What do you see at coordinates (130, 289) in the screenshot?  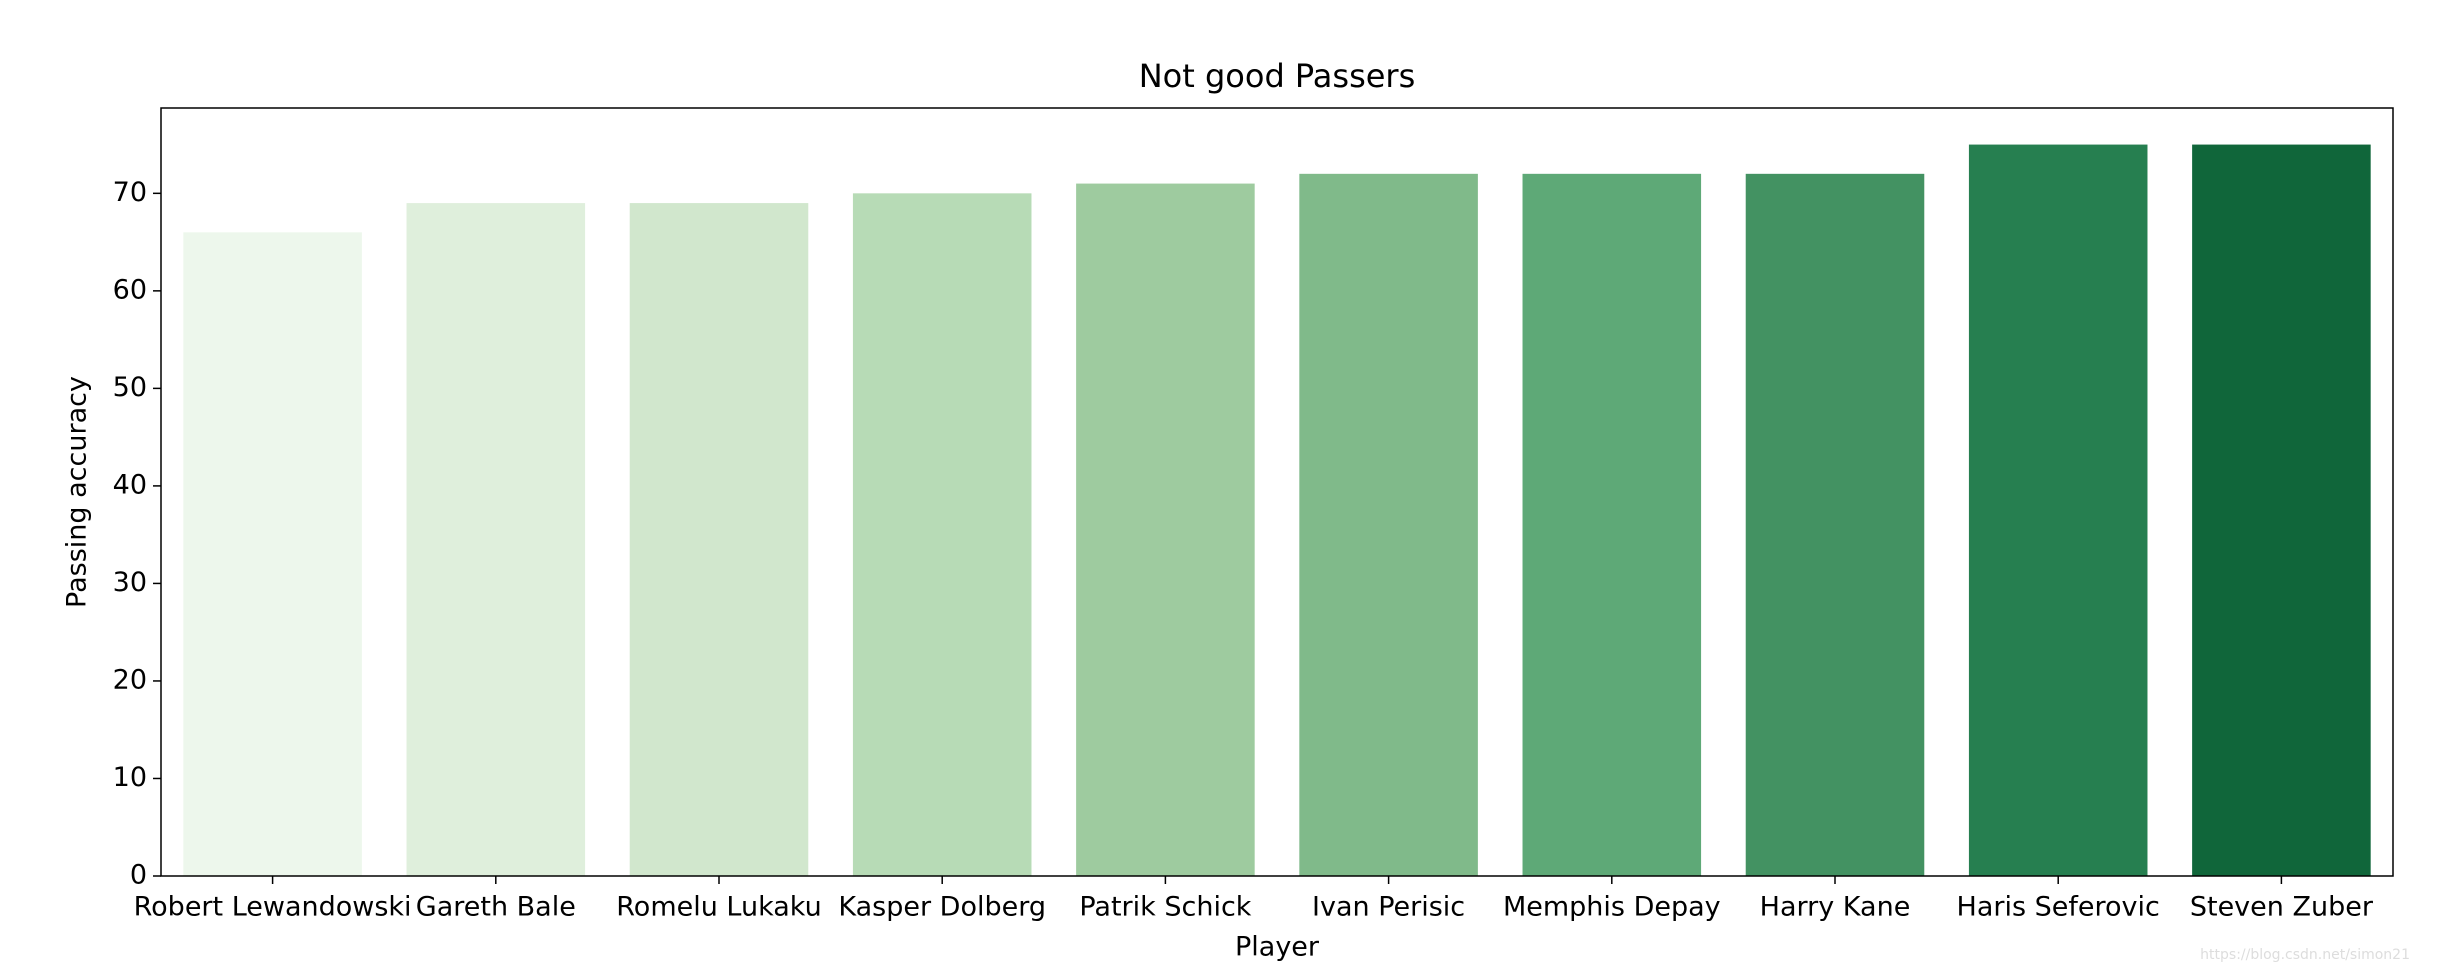 I see `y-tick-label: 60` at bounding box center [130, 289].